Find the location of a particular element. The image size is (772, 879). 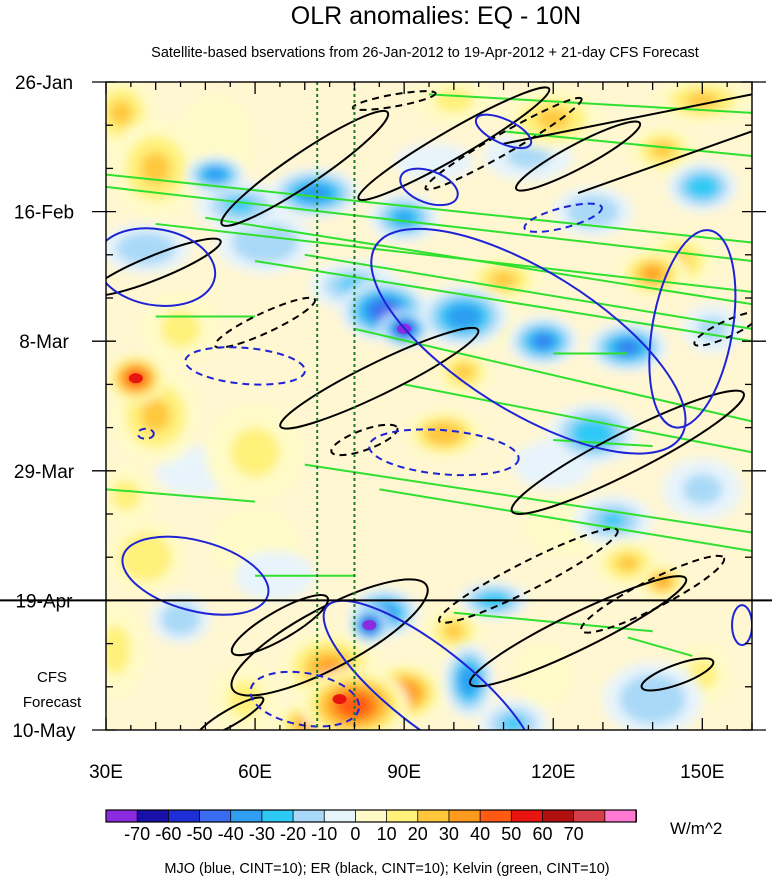

y-tick-label: 19-Apr is located at coordinates (44, 601).